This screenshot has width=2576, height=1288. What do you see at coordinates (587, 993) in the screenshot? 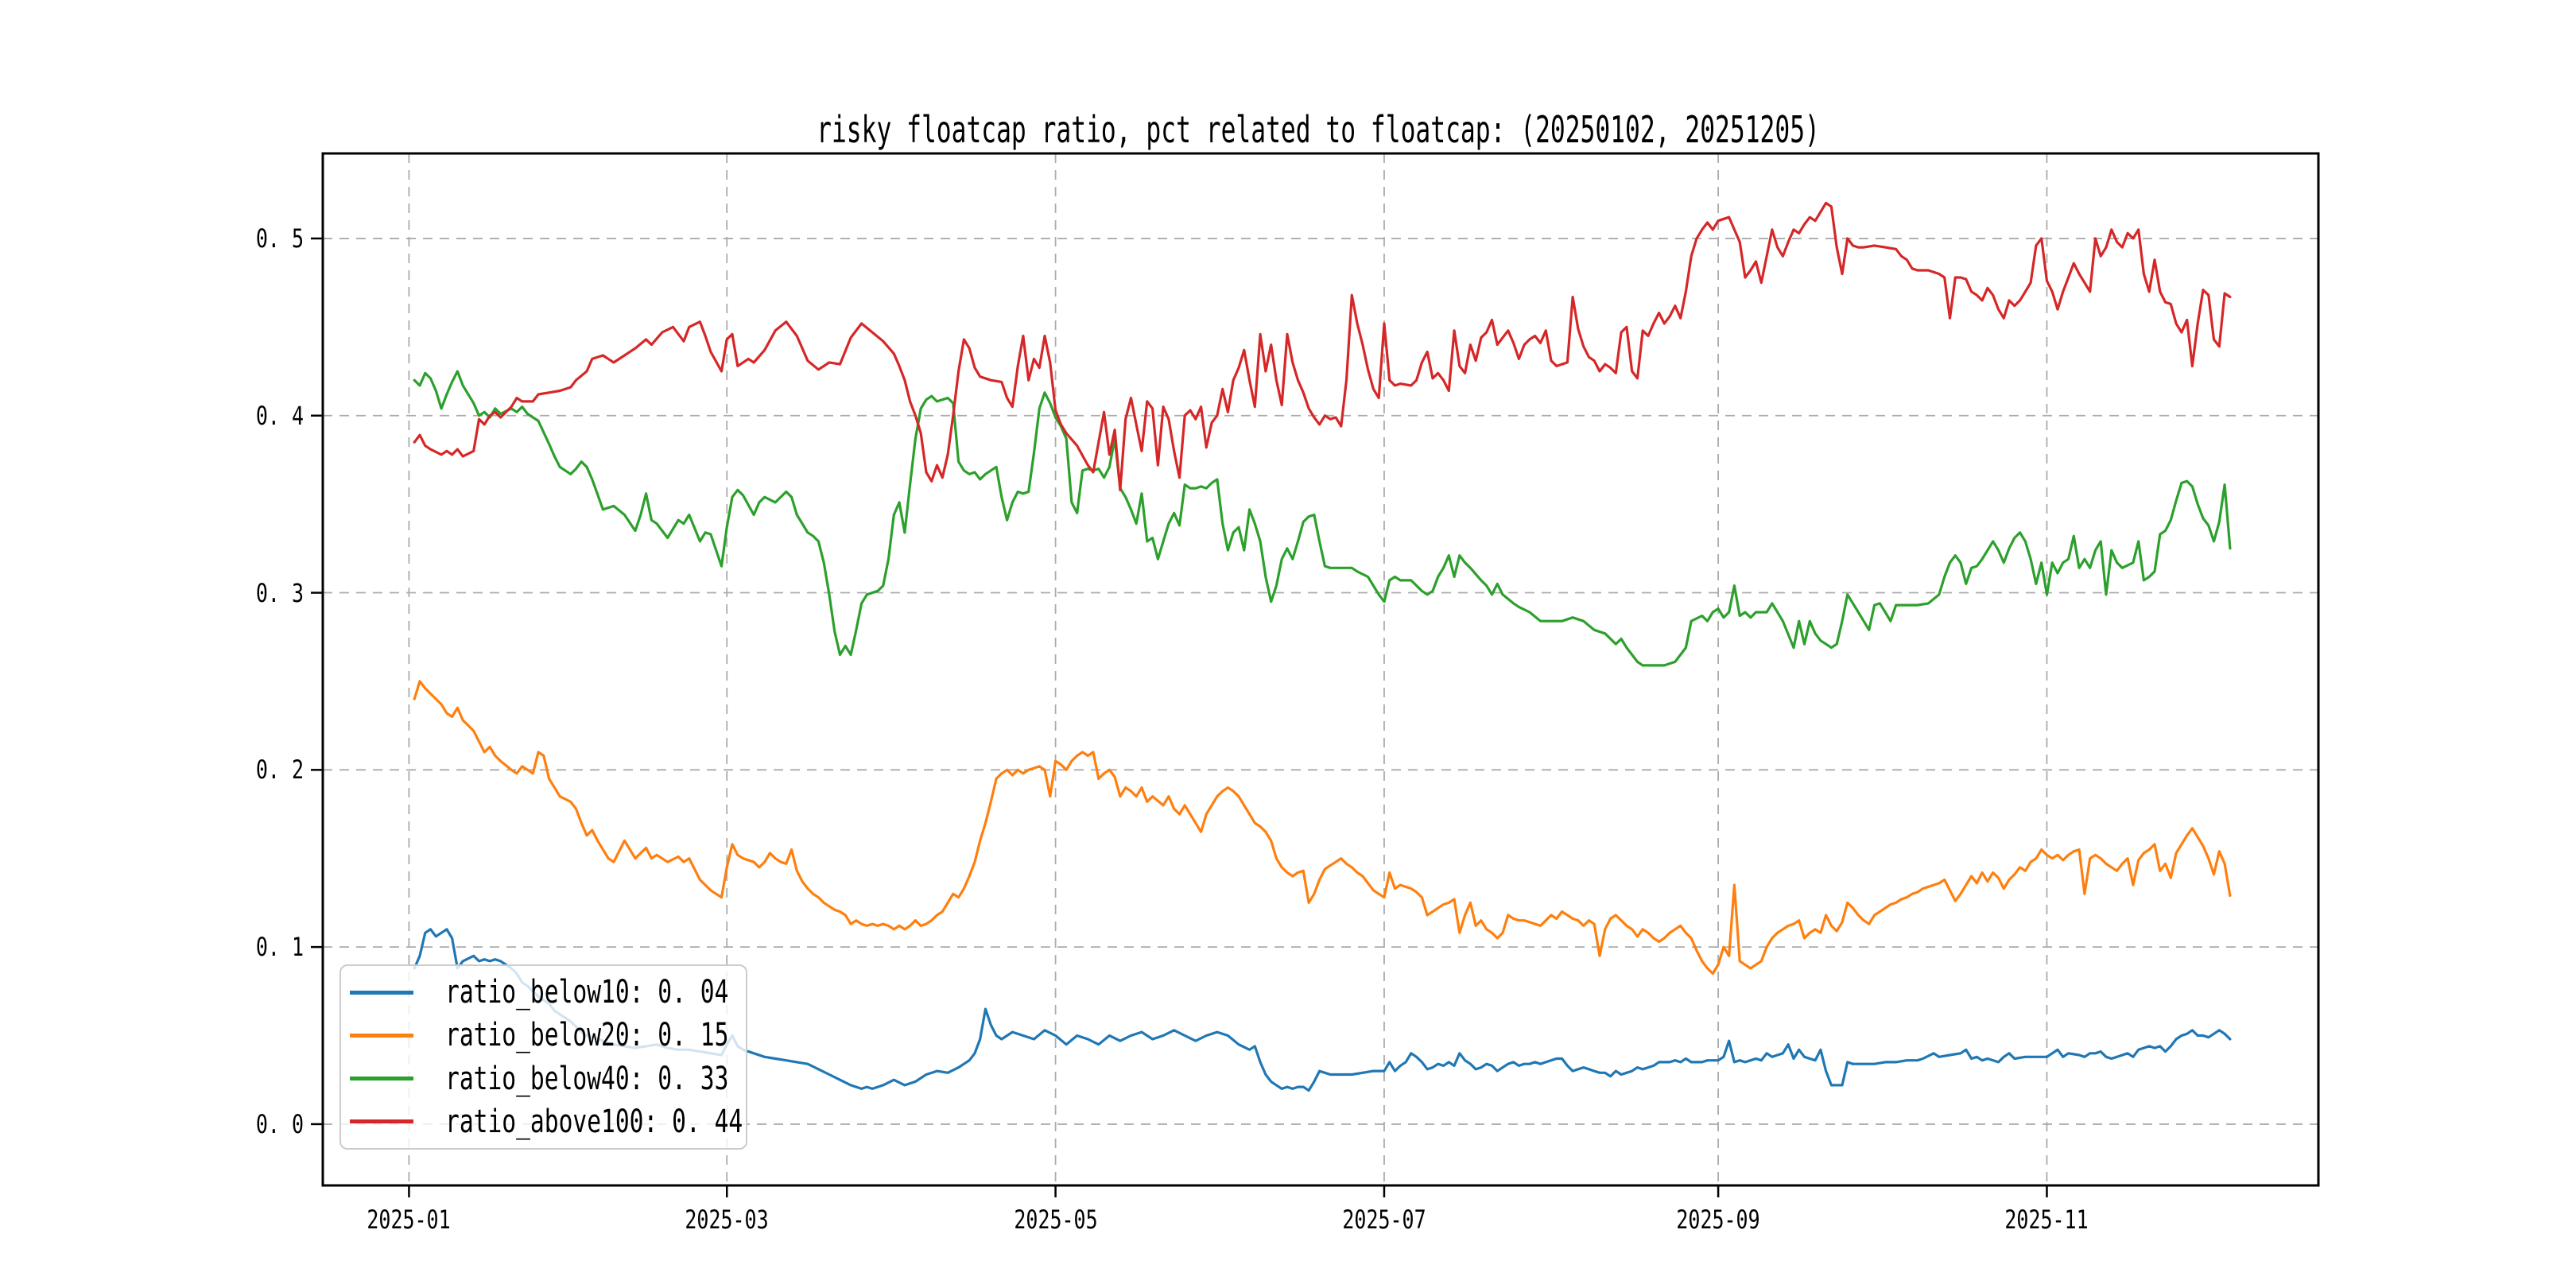
I see `legend-label: ratio_below10: 0. 04` at bounding box center [587, 993].